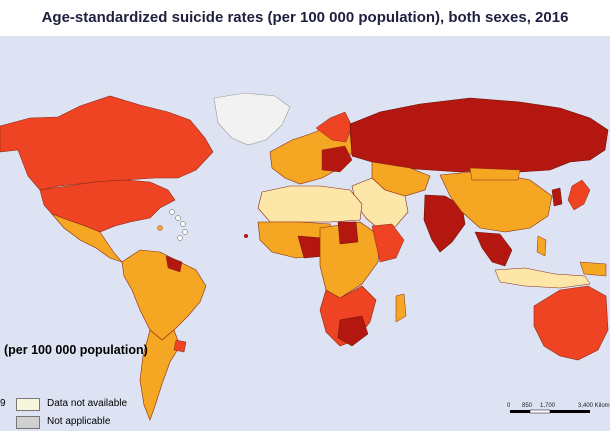 Image resolution: width=610 pixels, height=431 pixels. What do you see at coordinates (3, 403) in the screenshot?
I see `legend-partial-value: 9` at bounding box center [3, 403].